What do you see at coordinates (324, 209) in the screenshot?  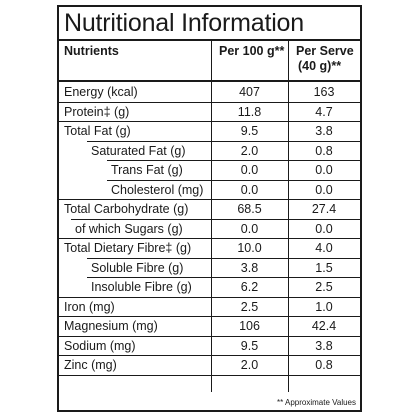 I see `per-serve-value: 27.4` at bounding box center [324, 209].